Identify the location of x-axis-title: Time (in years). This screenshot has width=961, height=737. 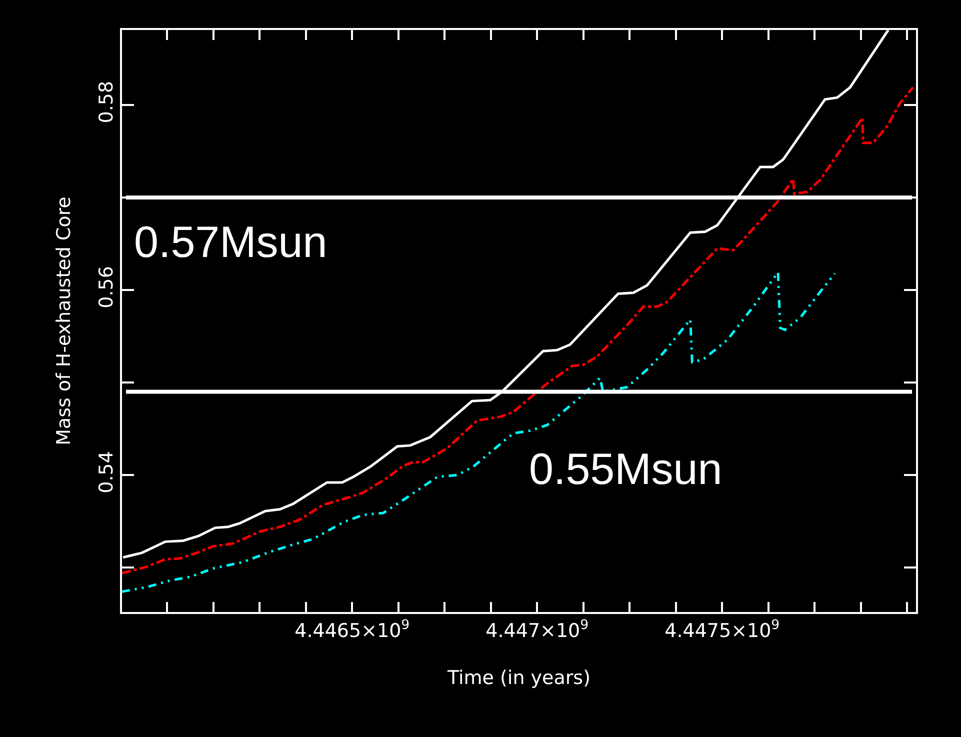
(518, 678).